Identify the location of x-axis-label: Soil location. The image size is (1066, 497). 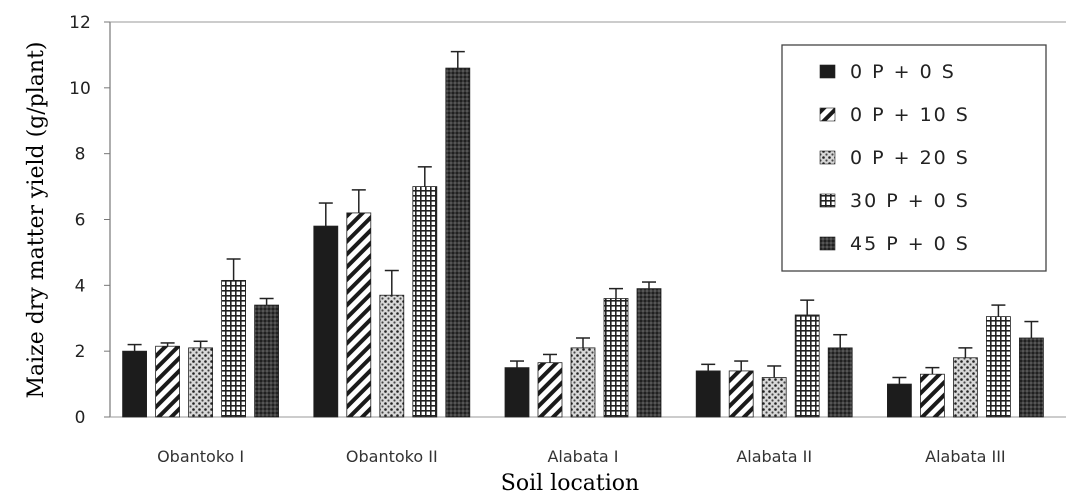
(570, 483).